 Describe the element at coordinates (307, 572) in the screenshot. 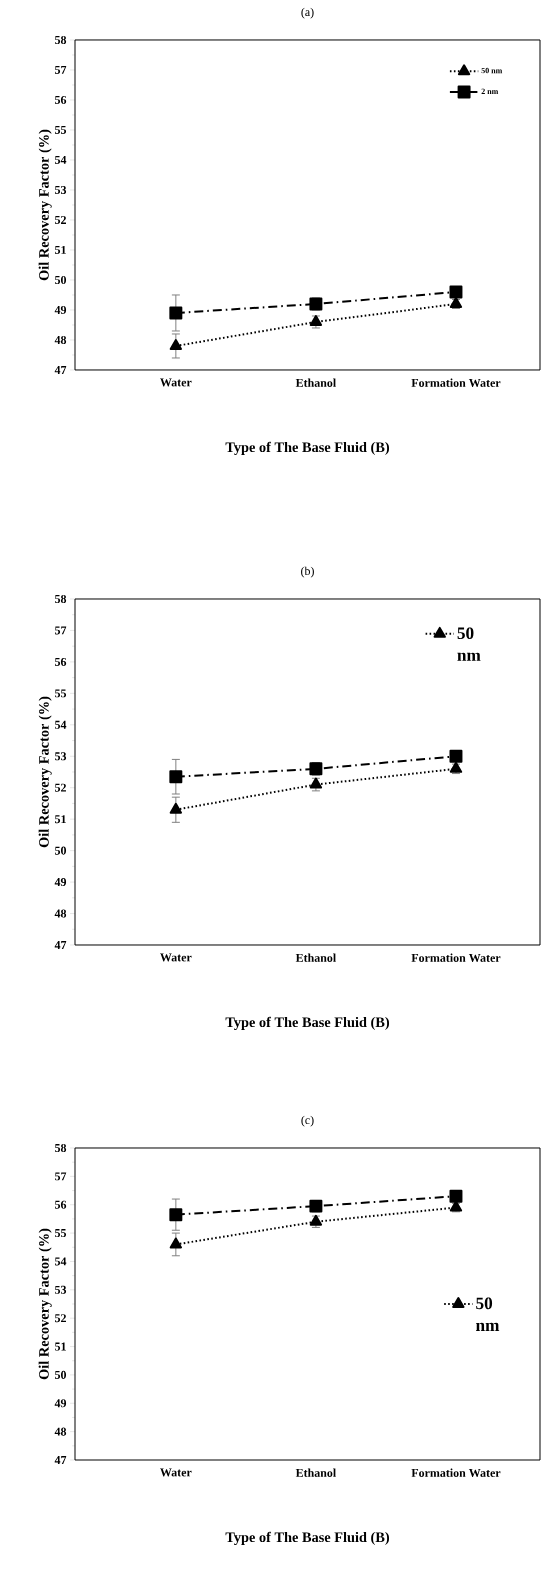

I see `chart-title: (b)` at that location.